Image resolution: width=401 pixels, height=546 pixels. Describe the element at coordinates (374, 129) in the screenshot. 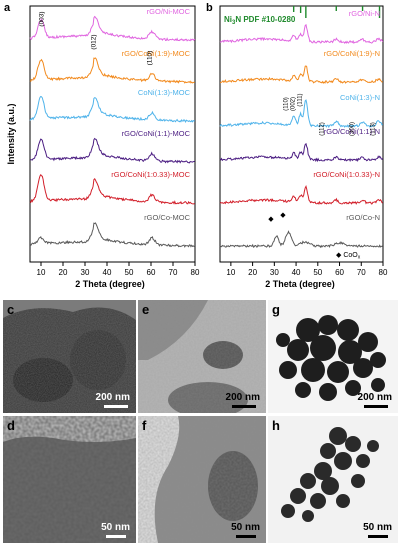

I see `peak-label-113: (113)` at that location.